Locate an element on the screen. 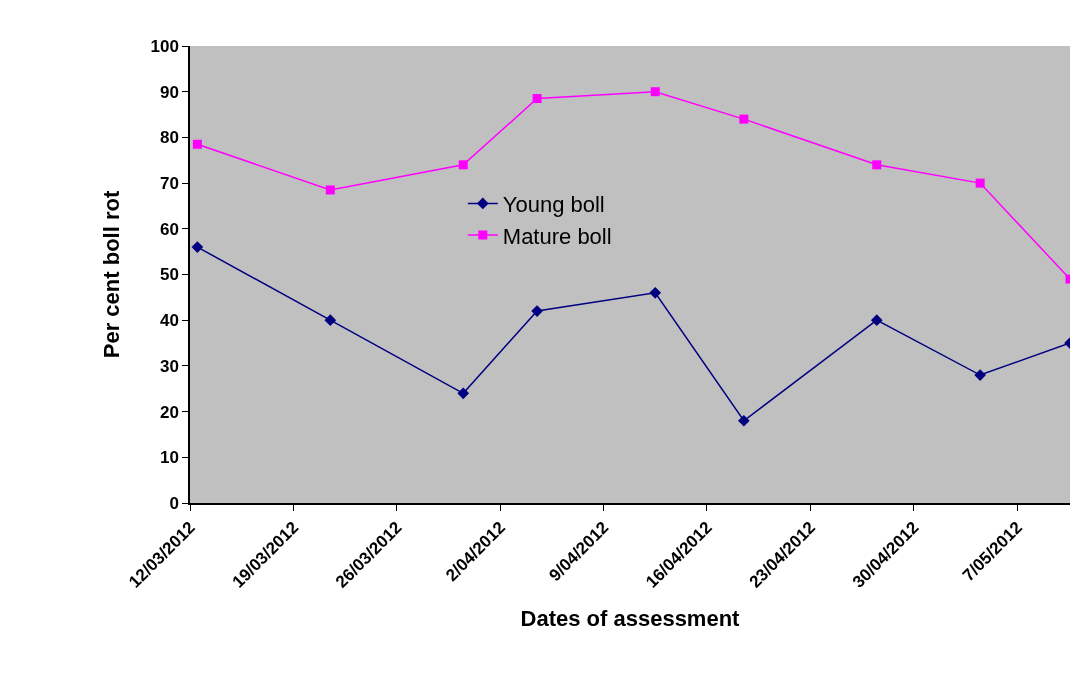 The image size is (1070, 675). legend-label: Mature boll is located at coordinates (557, 236).